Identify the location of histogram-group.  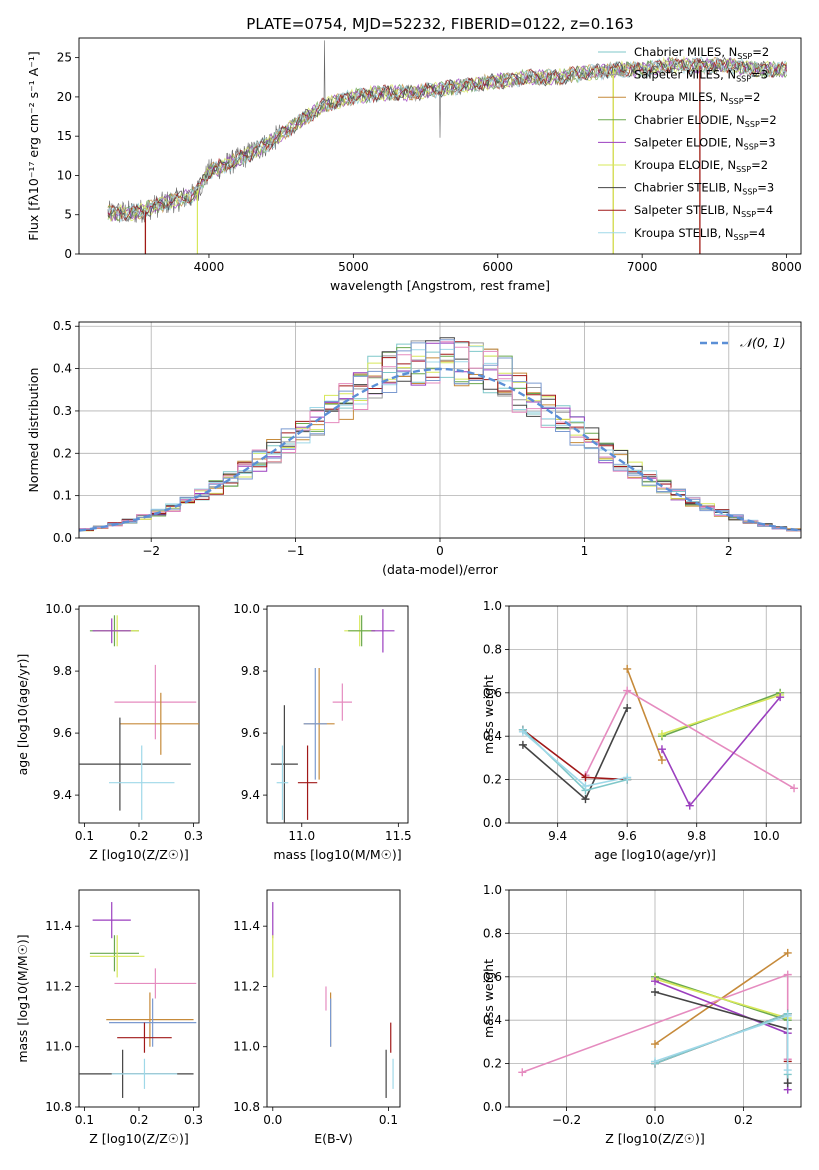
(440, 435).